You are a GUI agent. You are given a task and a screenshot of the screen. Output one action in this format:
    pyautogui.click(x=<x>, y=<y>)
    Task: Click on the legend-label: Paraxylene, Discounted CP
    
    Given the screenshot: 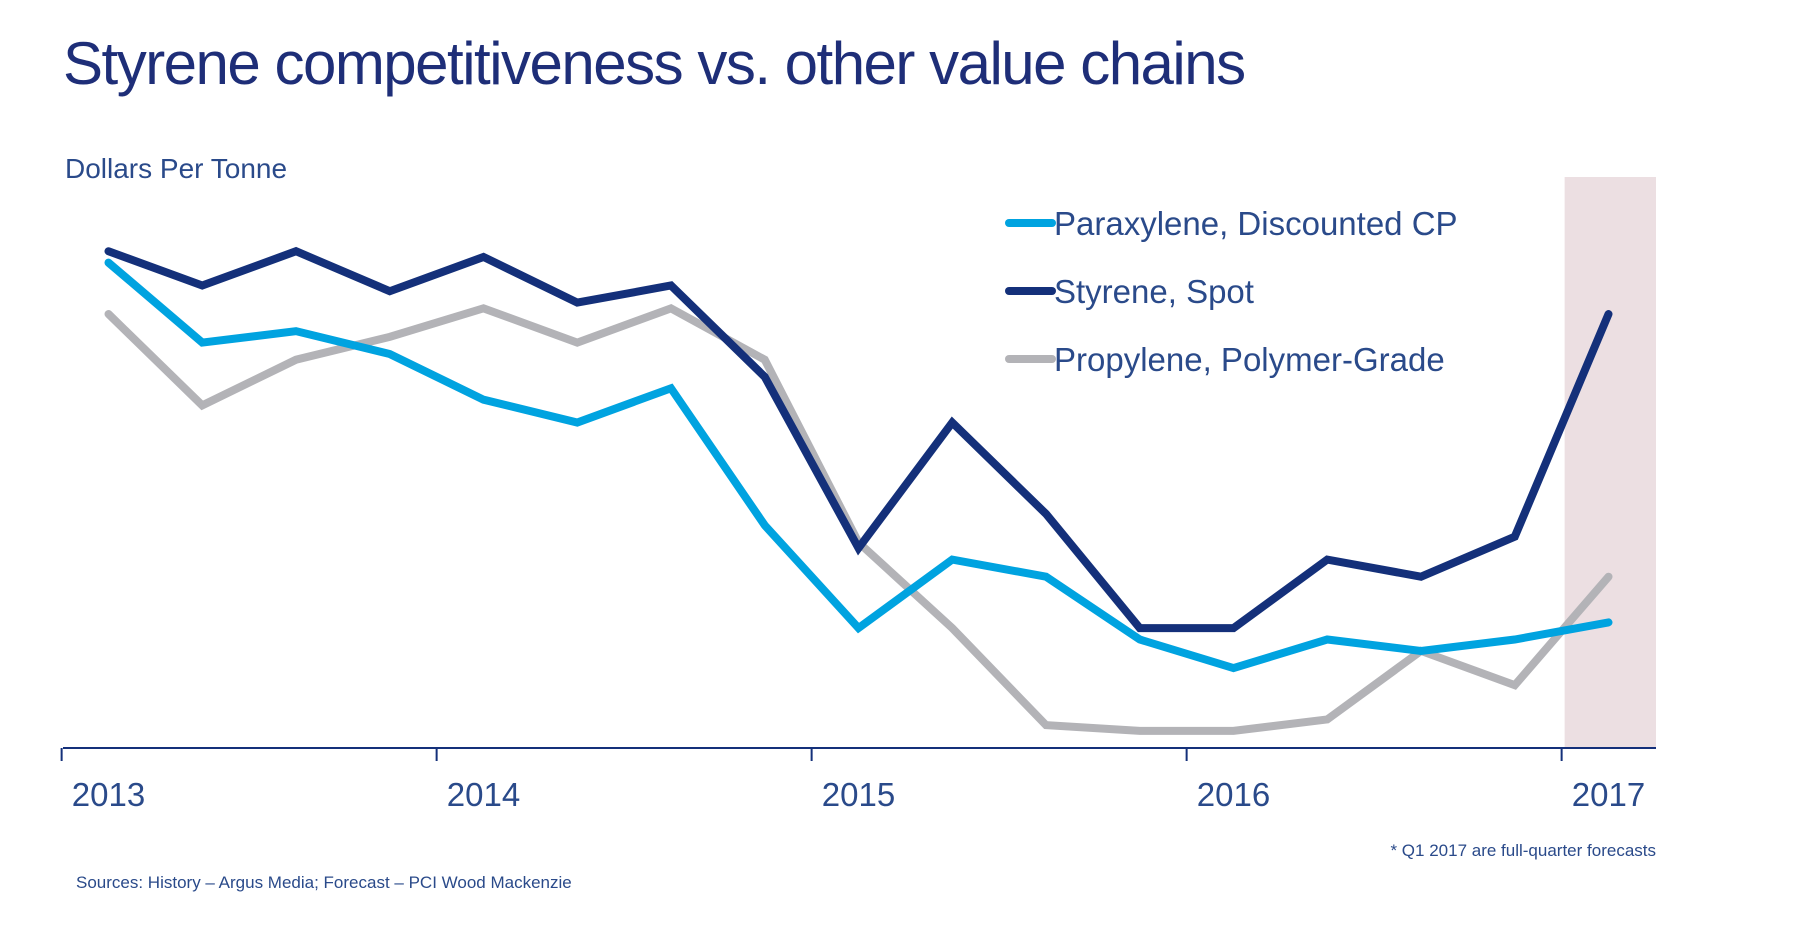 What is the action you would take?
    pyautogui.click(x=1256, y=223)
    